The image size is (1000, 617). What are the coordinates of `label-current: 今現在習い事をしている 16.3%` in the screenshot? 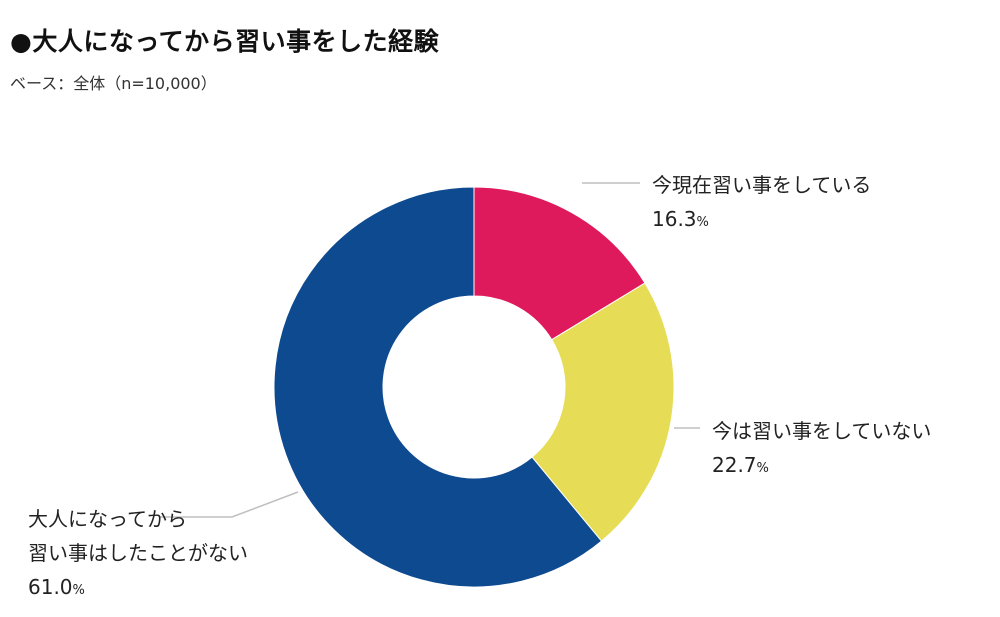 It's located at (761, 204).